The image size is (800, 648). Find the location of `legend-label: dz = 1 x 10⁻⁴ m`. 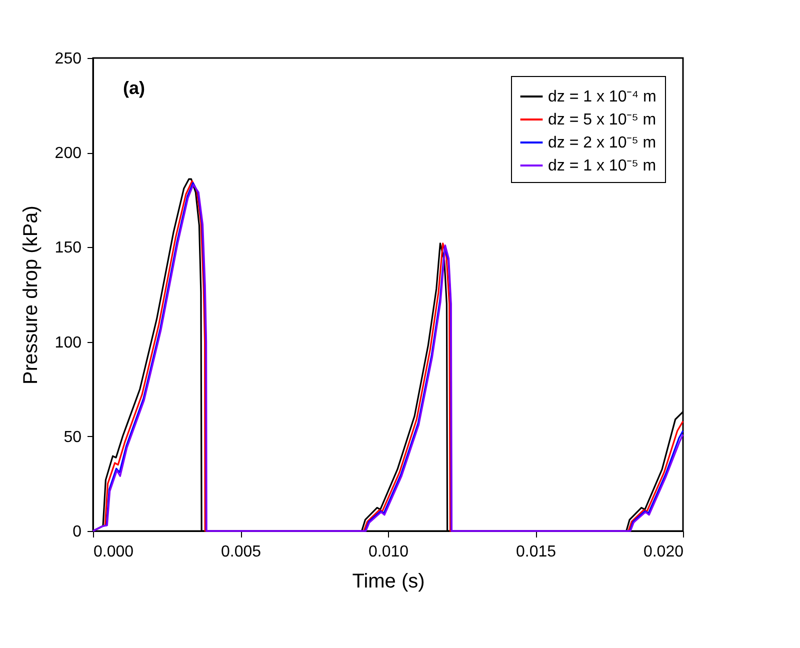

legend-label: dz = 1 x 10⁻⁴ m is located at coordinates (602, 97).